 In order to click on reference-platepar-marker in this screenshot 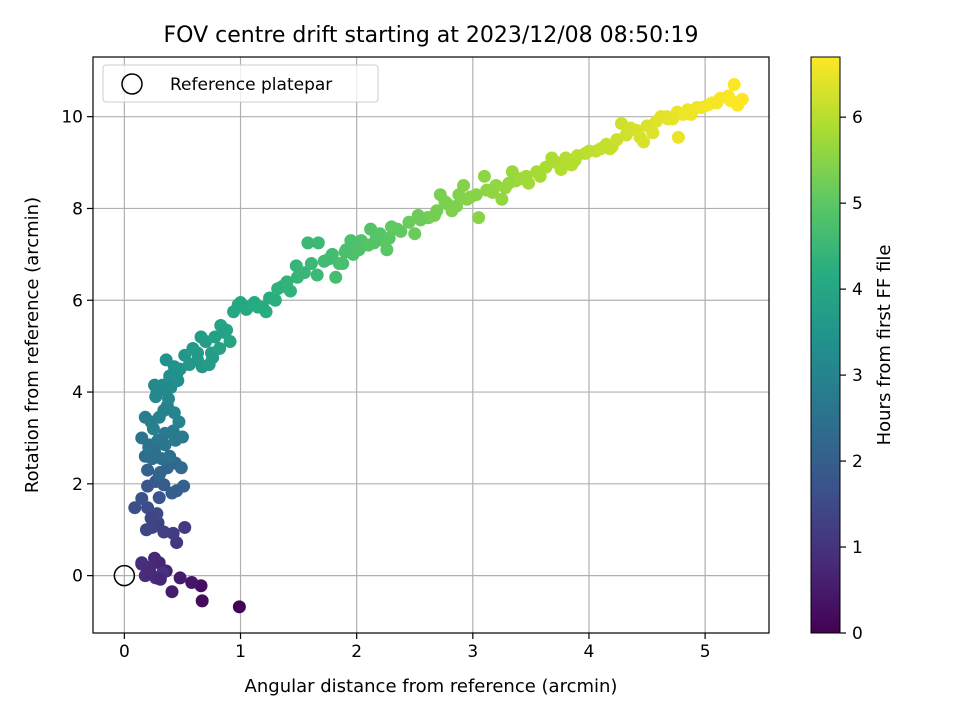, I will do `click(124, 575)`.